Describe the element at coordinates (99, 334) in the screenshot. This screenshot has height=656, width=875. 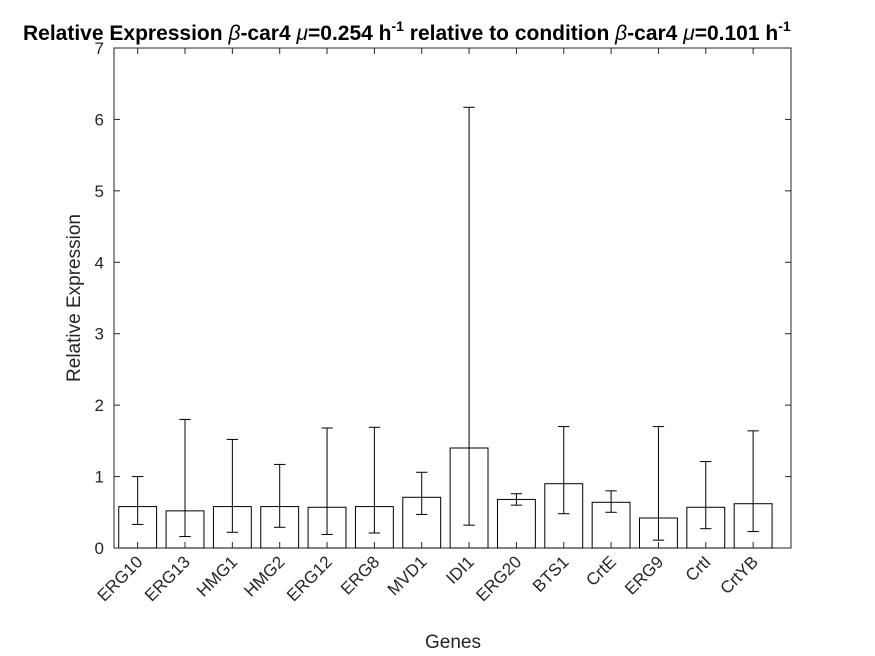
I see `y-tick-label: 3` at that location.